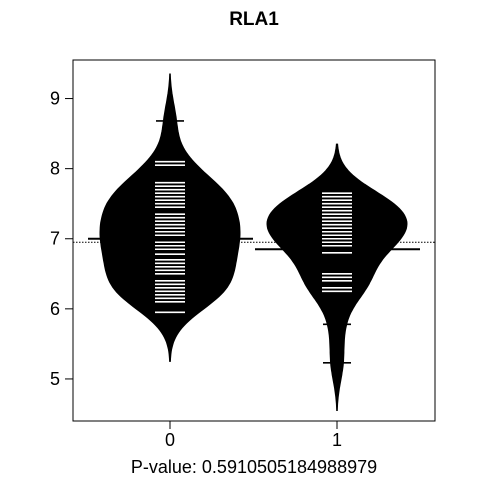 The height and width of the screenshot is (480, 480). I want to click on y-tick-label: 8, so click(55, 169).